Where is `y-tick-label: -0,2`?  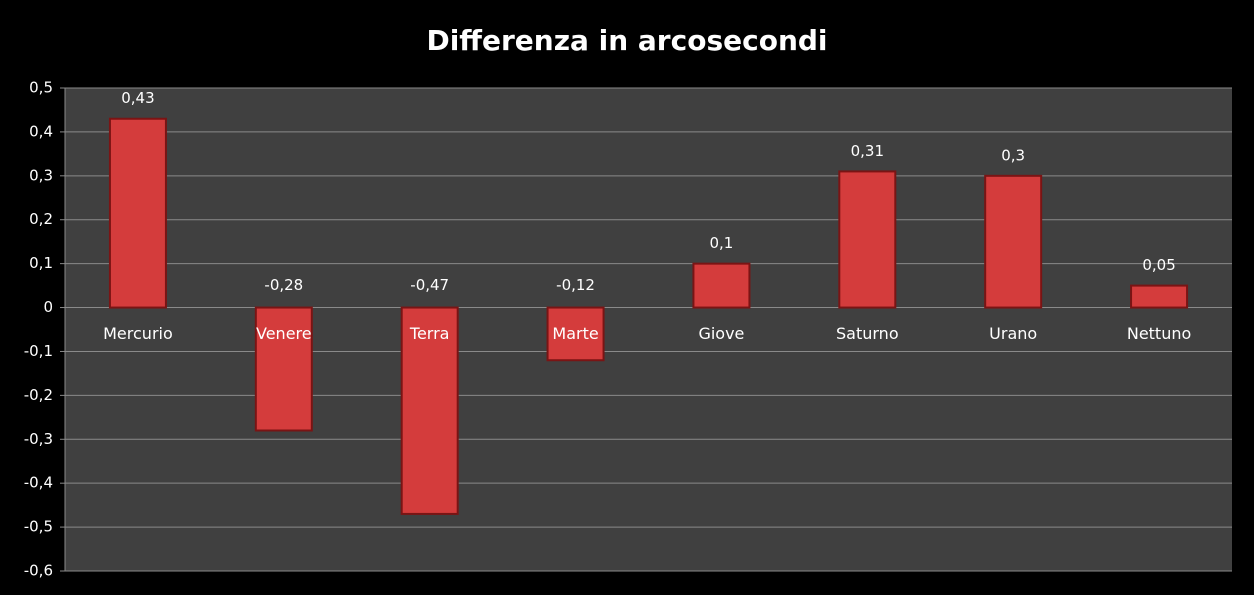 y-tick-label: -0,2 is located at coordinates (38, 395).